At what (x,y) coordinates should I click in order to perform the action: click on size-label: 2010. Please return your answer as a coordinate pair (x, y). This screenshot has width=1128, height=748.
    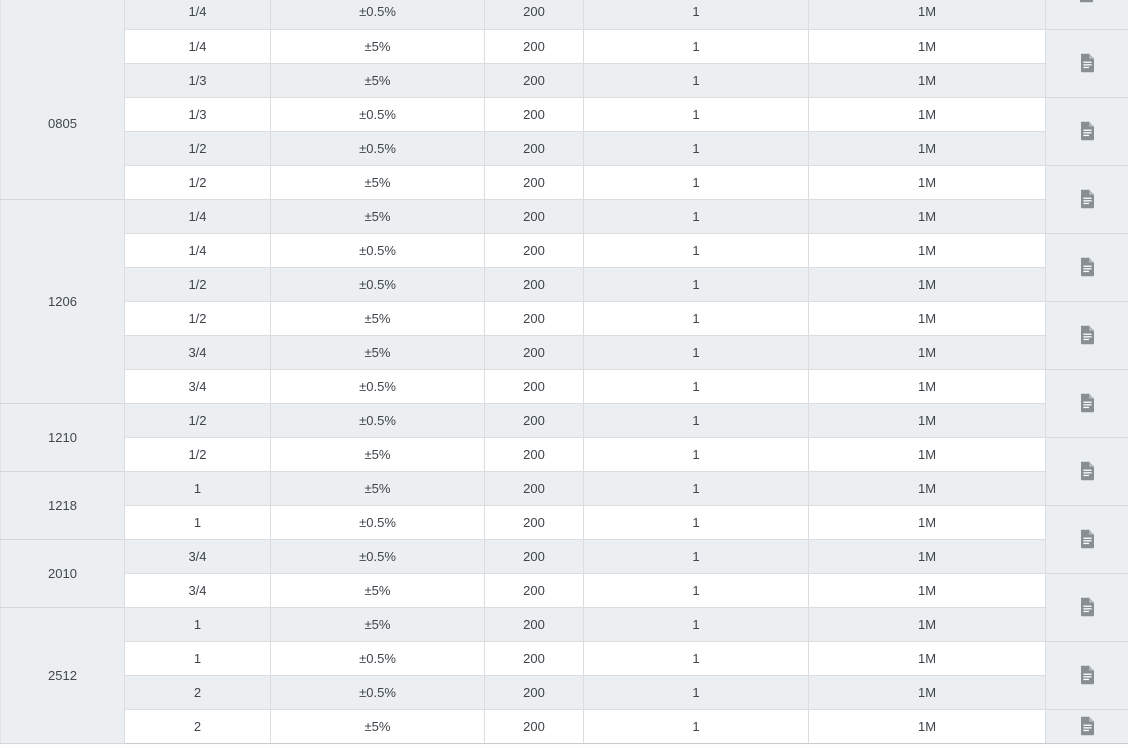
    Looking at the image, I should click on (62, 573).